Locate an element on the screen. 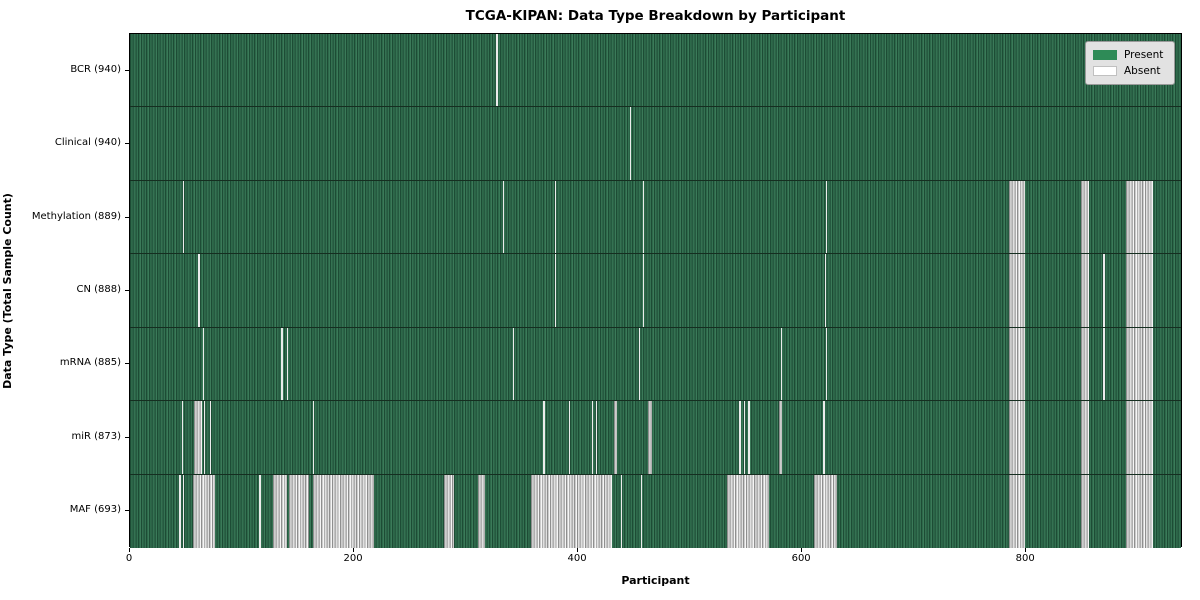 Image resolution: width=1200 pixels, height=600 pixels. data-row-CN is located at coordinates (655, 291).